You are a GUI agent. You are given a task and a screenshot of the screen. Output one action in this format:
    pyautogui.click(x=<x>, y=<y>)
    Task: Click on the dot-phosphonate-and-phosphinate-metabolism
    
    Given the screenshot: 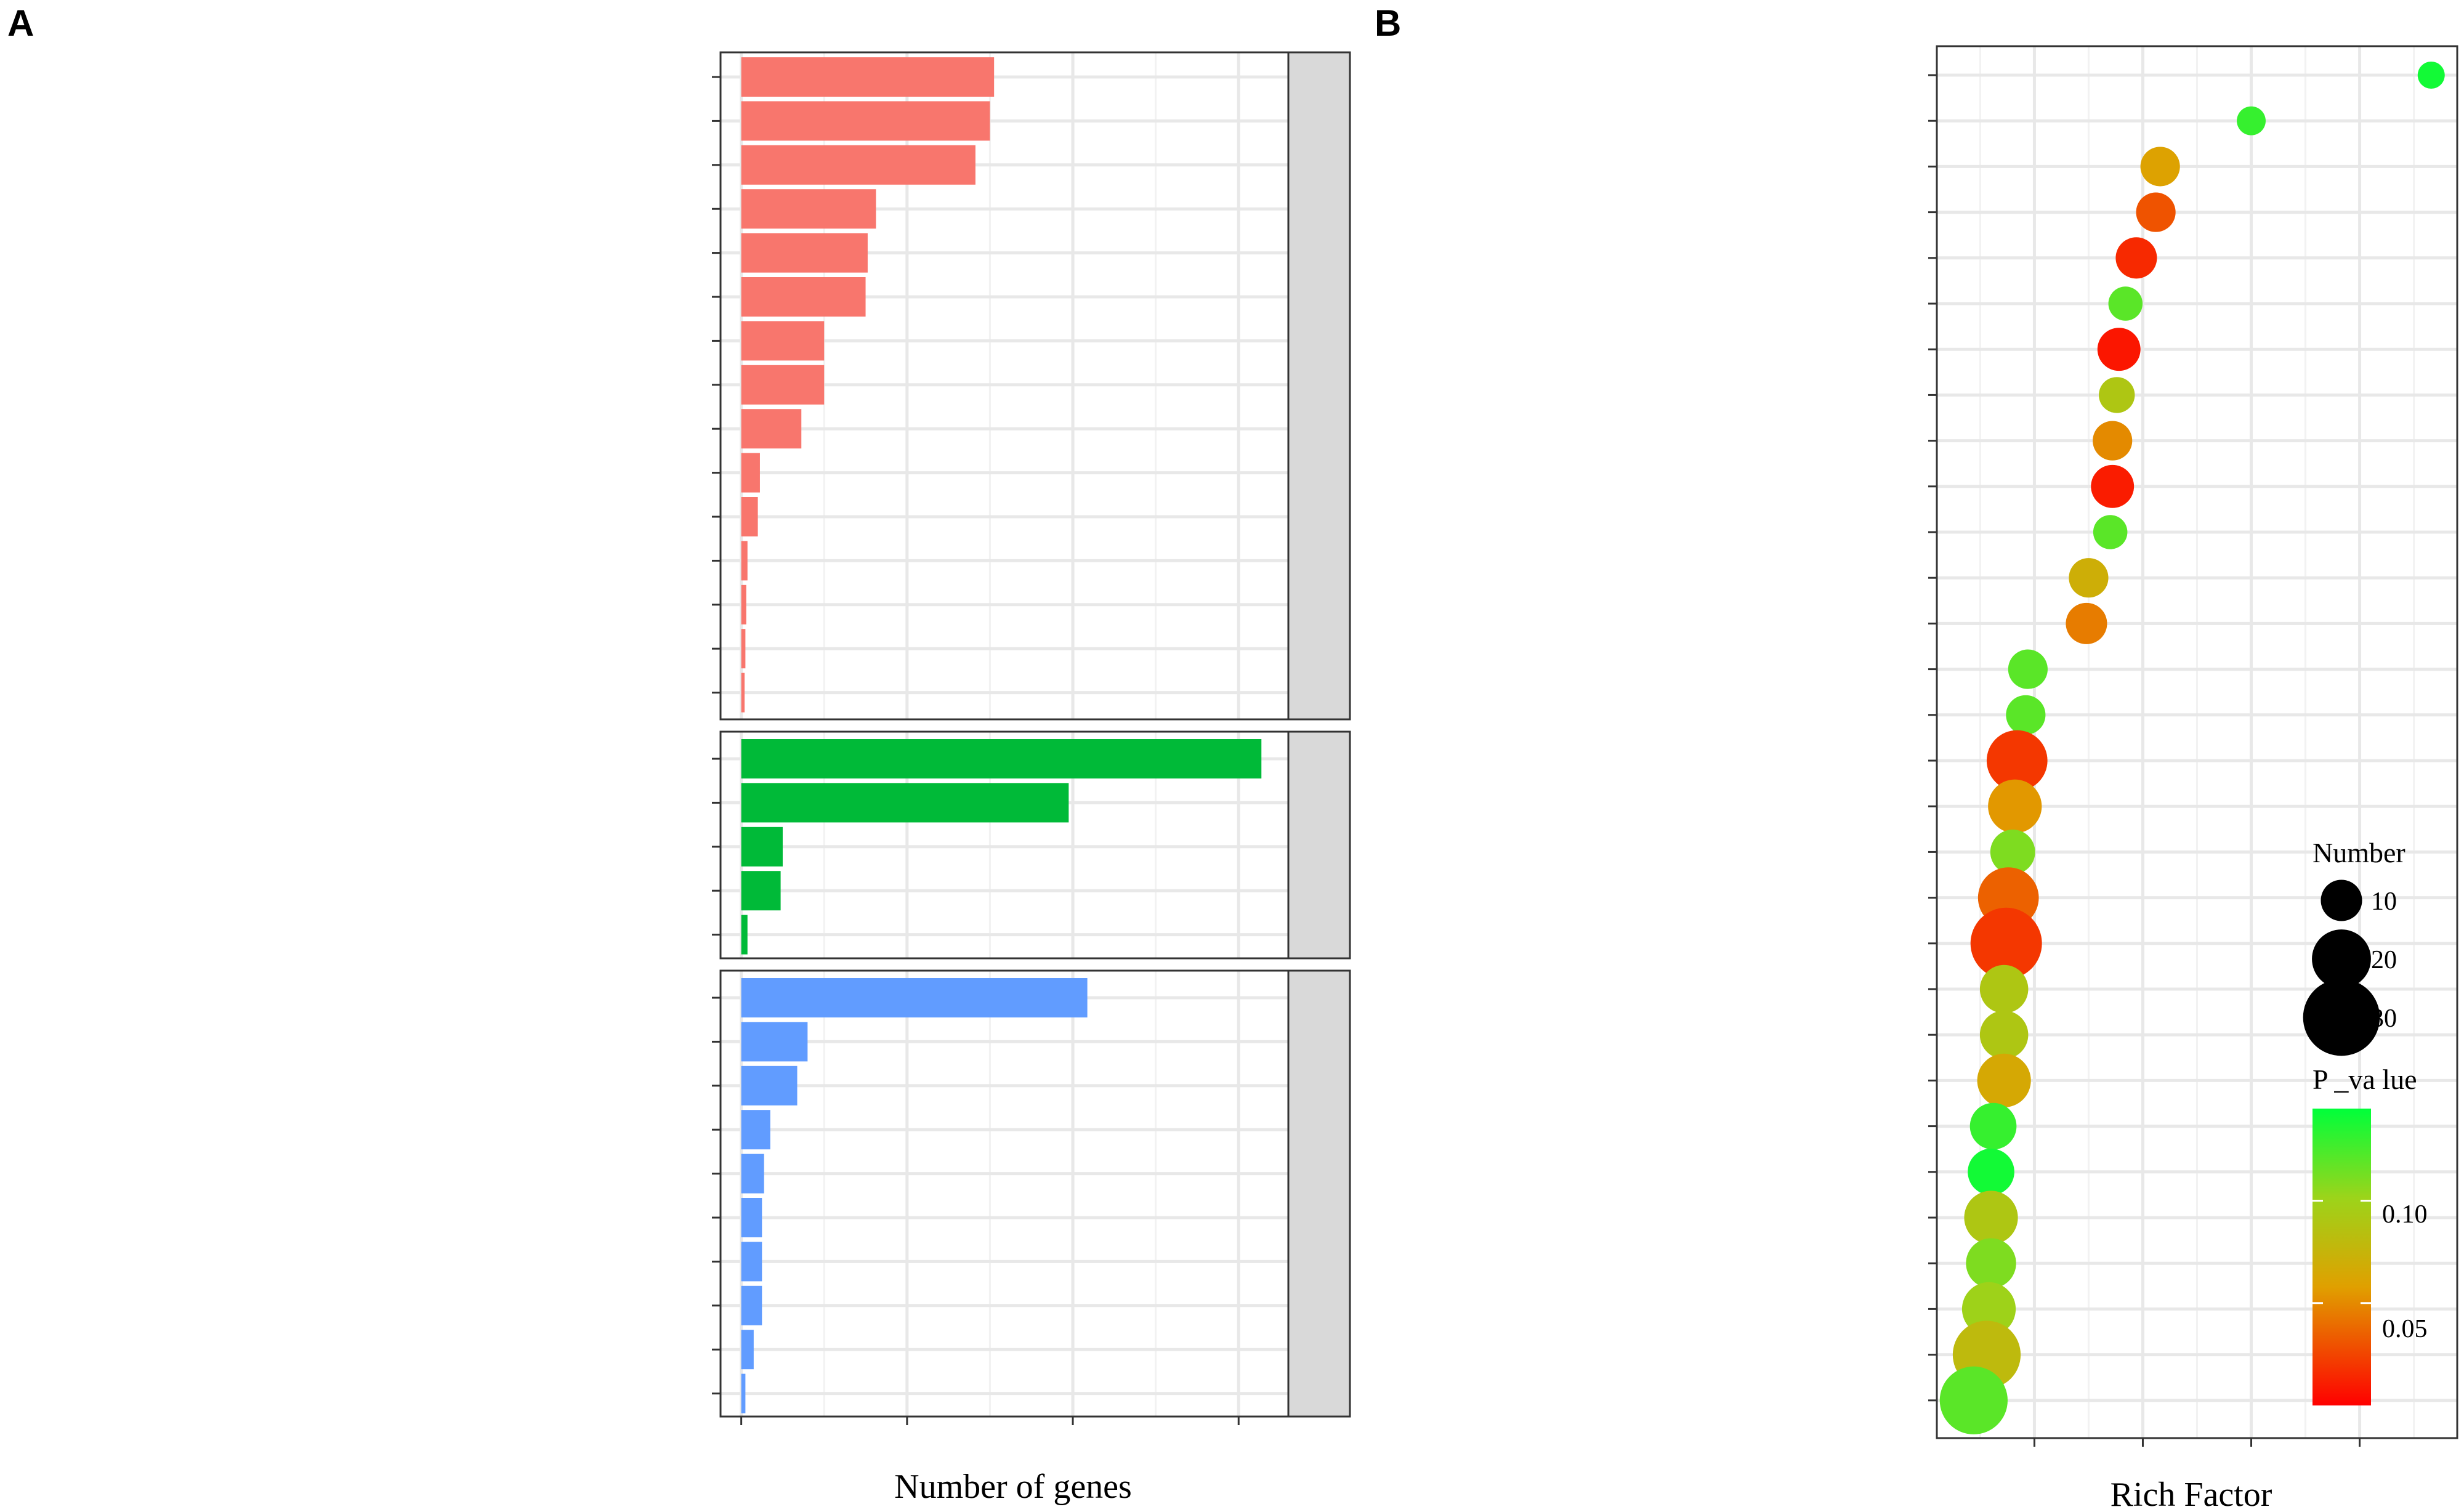 What is the action you would take?
    pyautogui.click(x=2431, y=75)
    